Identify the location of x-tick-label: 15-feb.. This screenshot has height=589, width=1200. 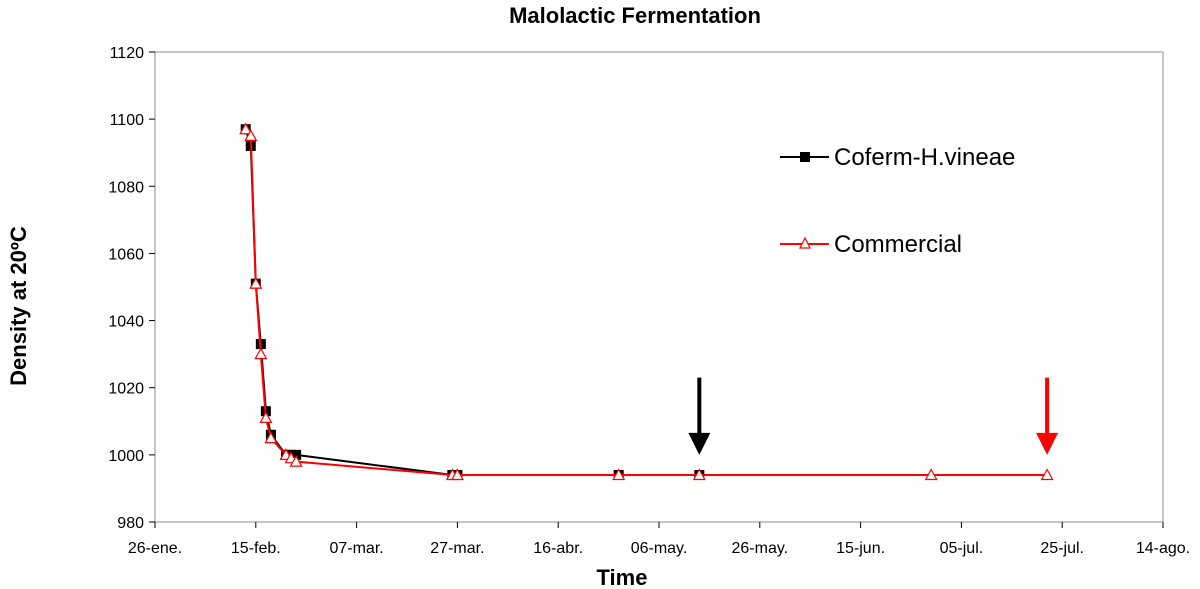
(256, 548).